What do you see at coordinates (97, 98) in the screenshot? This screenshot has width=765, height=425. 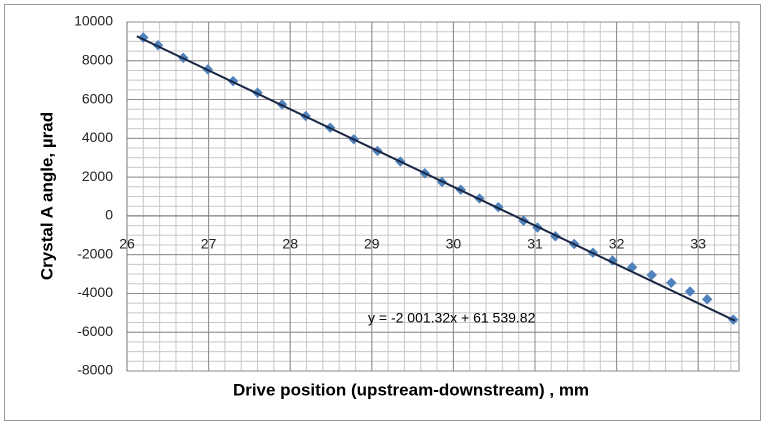 I see `y-tick-label: 6000` at bounding box center [97, 98].